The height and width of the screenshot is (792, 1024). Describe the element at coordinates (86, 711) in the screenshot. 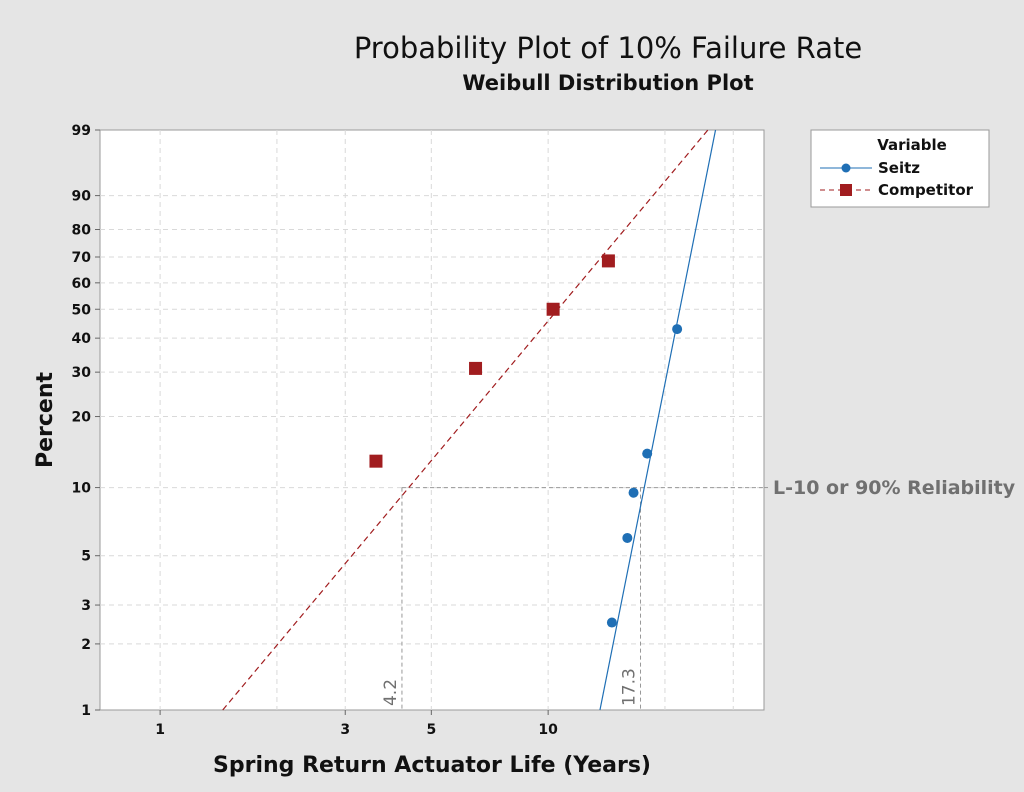

I see `y-tick-label: 1` at that location.